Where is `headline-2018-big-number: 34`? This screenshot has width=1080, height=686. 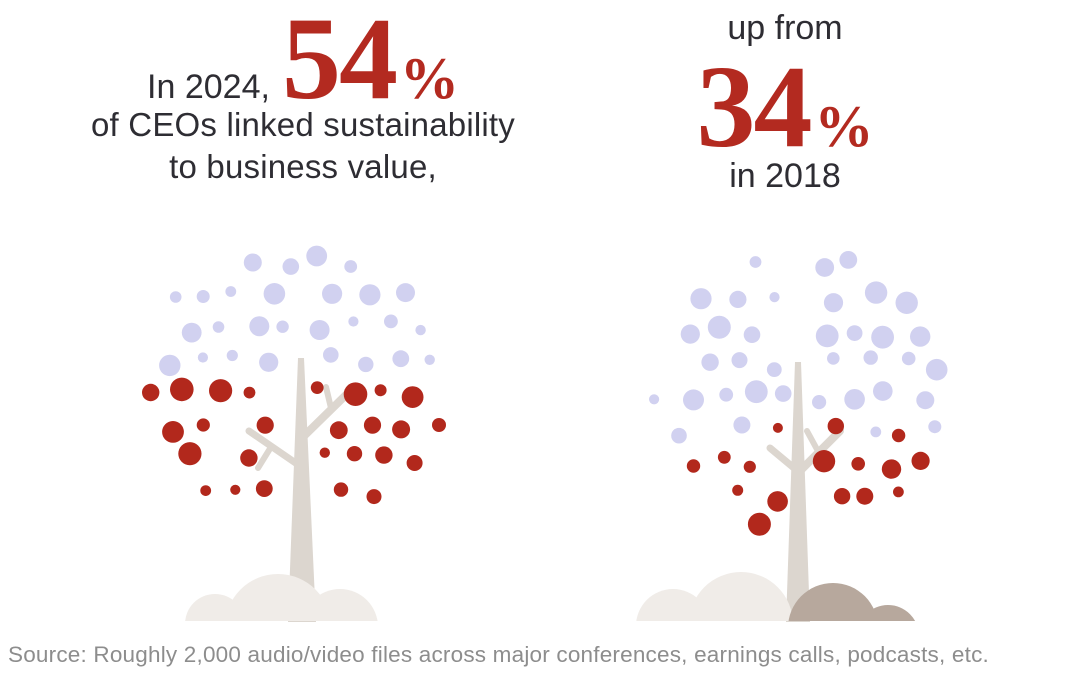 headline-2018-big-number: 34 is located at coordinates (754, 106).